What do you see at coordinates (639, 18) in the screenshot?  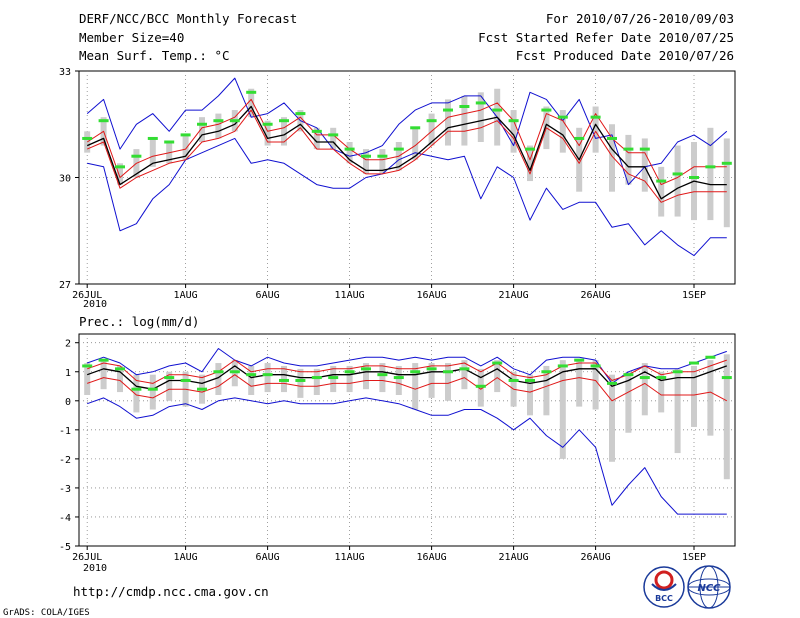 I see `forecast-period: For 2010/07/26-2010/09/03` at bounding box center [639, 18].